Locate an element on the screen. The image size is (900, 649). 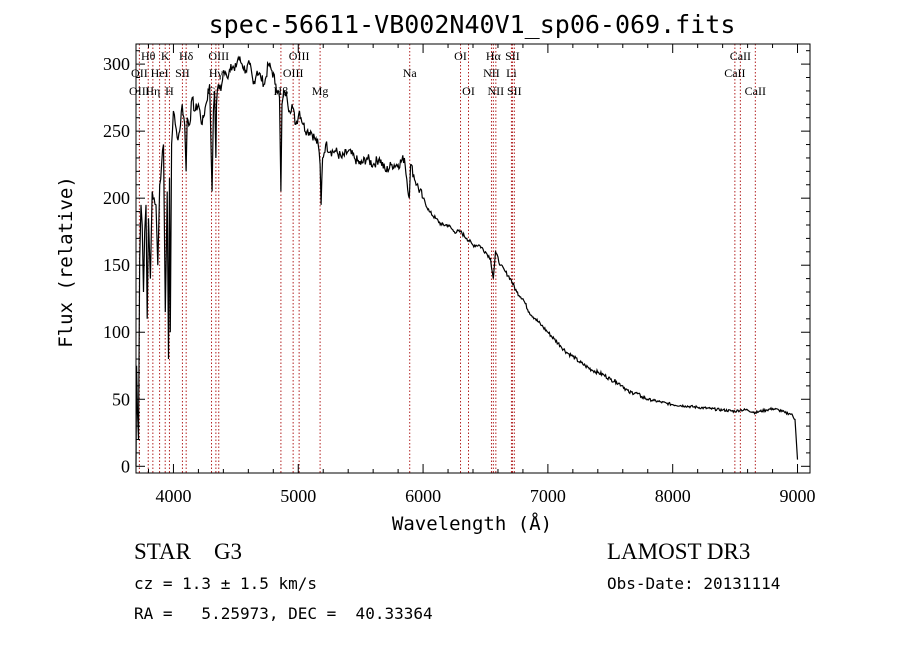
x-tick-label-3: 7000 is located at coordinates (548, 496).